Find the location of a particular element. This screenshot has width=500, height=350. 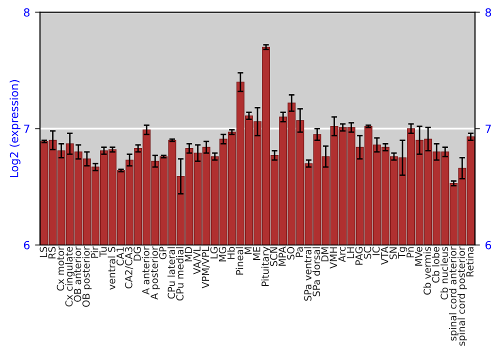

x-tick-label: VPM/VPL is located at coordinates (206, 267).